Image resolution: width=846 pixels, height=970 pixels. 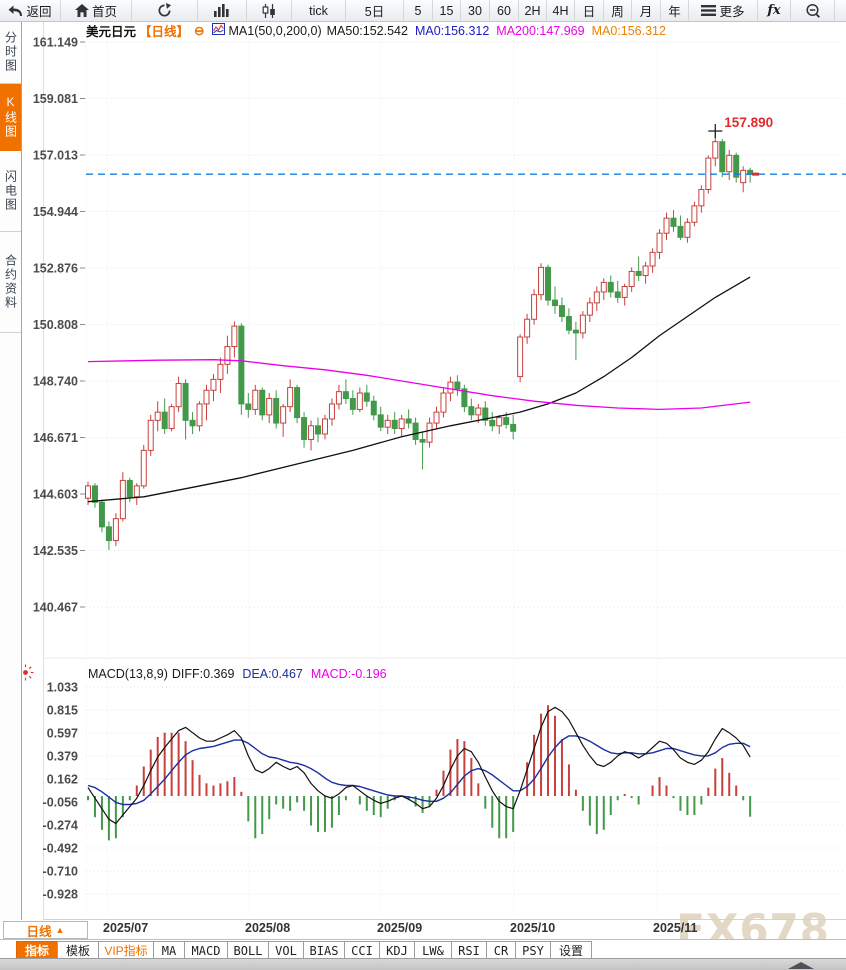 I want to click on symbol-title: 美元日元, so click(x=111, y=32).